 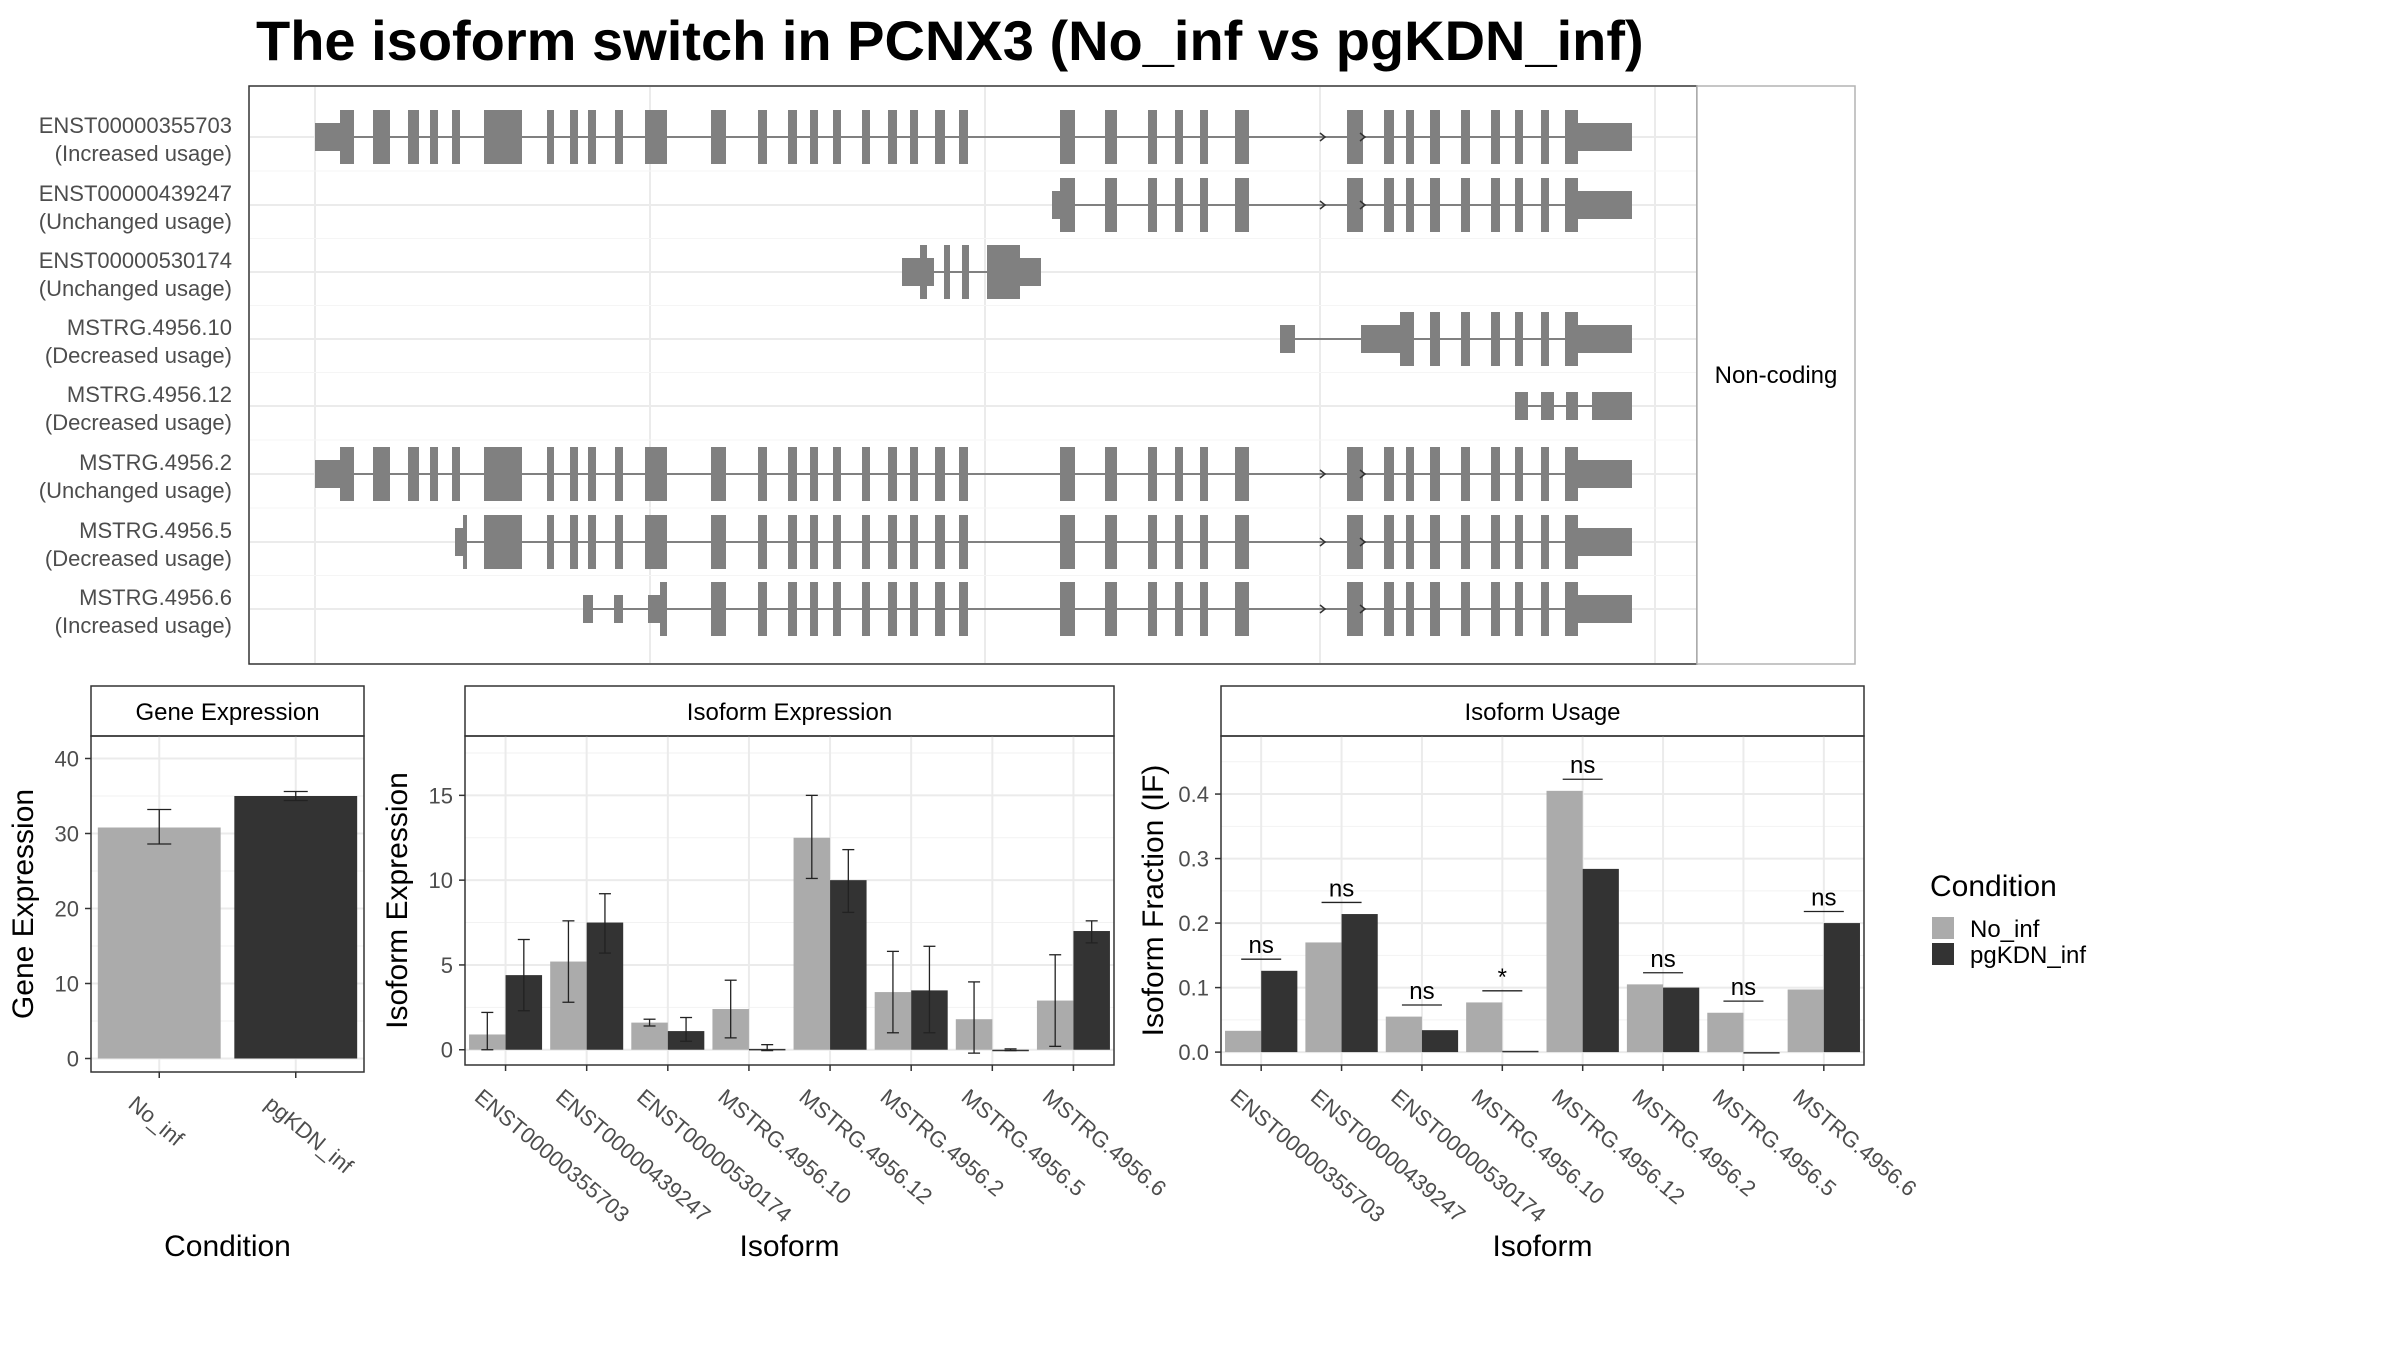 I want to click on transcript-usage-label: (Decreased usage), so click(x=138, y=558).